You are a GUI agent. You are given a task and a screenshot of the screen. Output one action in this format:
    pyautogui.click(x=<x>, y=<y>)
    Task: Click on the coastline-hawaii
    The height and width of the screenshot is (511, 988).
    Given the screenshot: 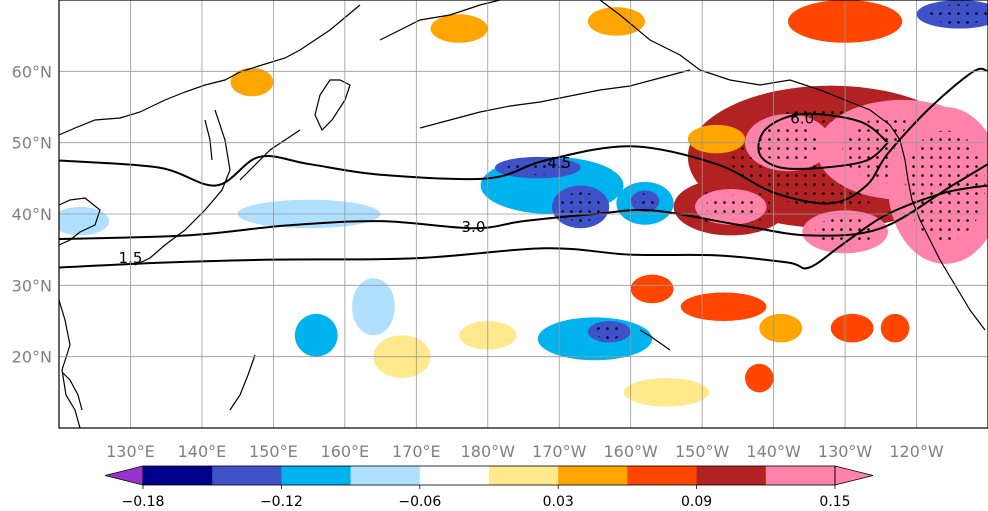 What is the action you would take?
    pyautogui.click(x=655, y=340)
    